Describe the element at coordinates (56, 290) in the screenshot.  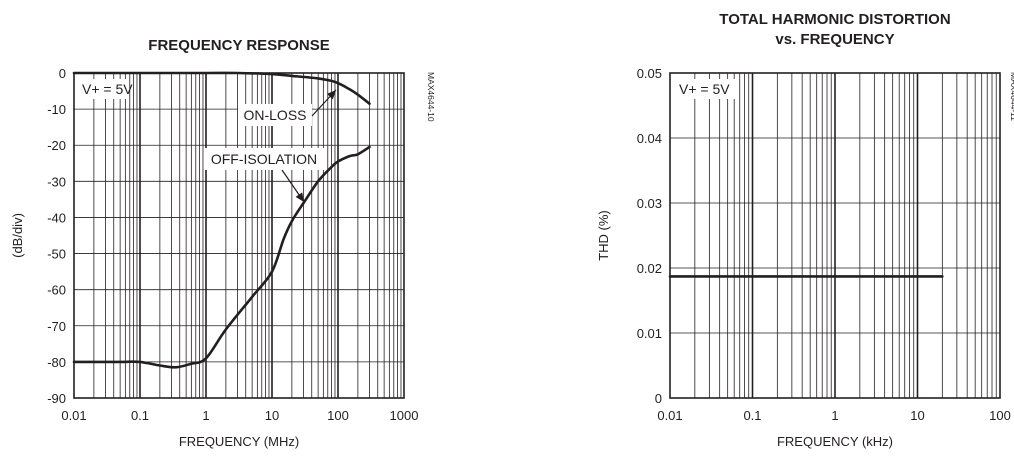
I see `chart1-y-tick-label: -60` at that location.